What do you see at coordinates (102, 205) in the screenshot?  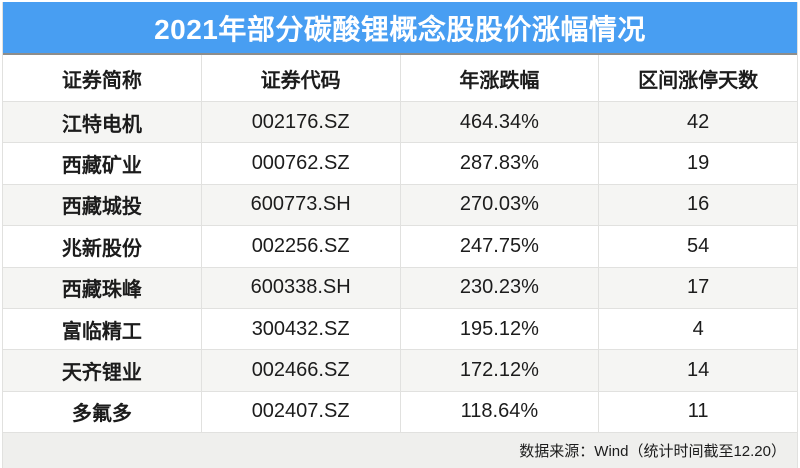 I see `stock-name-cell: 西藏城投` at bounding box center [102, 205].